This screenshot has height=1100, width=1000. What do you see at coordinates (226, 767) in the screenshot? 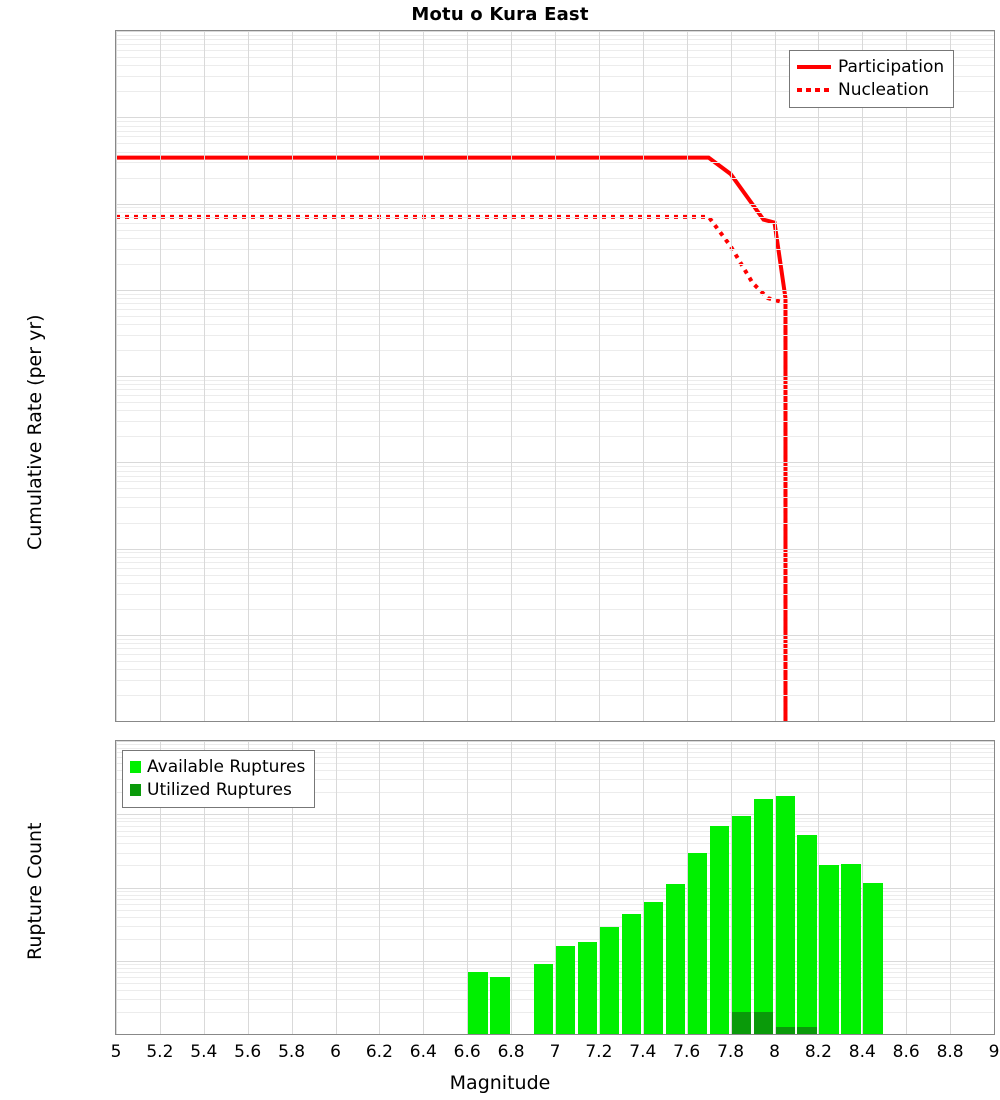
I see `legend-label: Available Ruptures` at bounding box center [226, 767].